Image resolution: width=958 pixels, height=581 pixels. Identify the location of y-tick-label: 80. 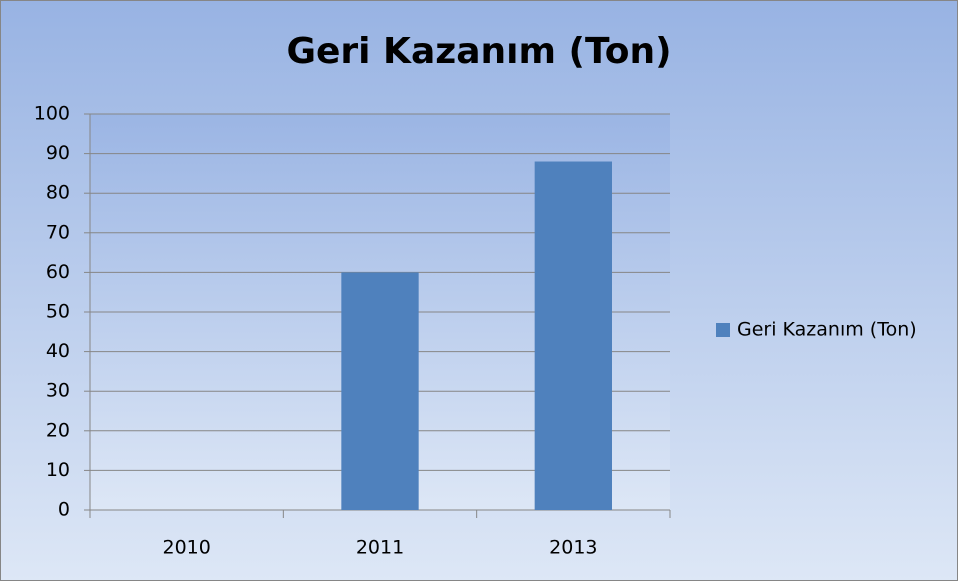
(58, 193).